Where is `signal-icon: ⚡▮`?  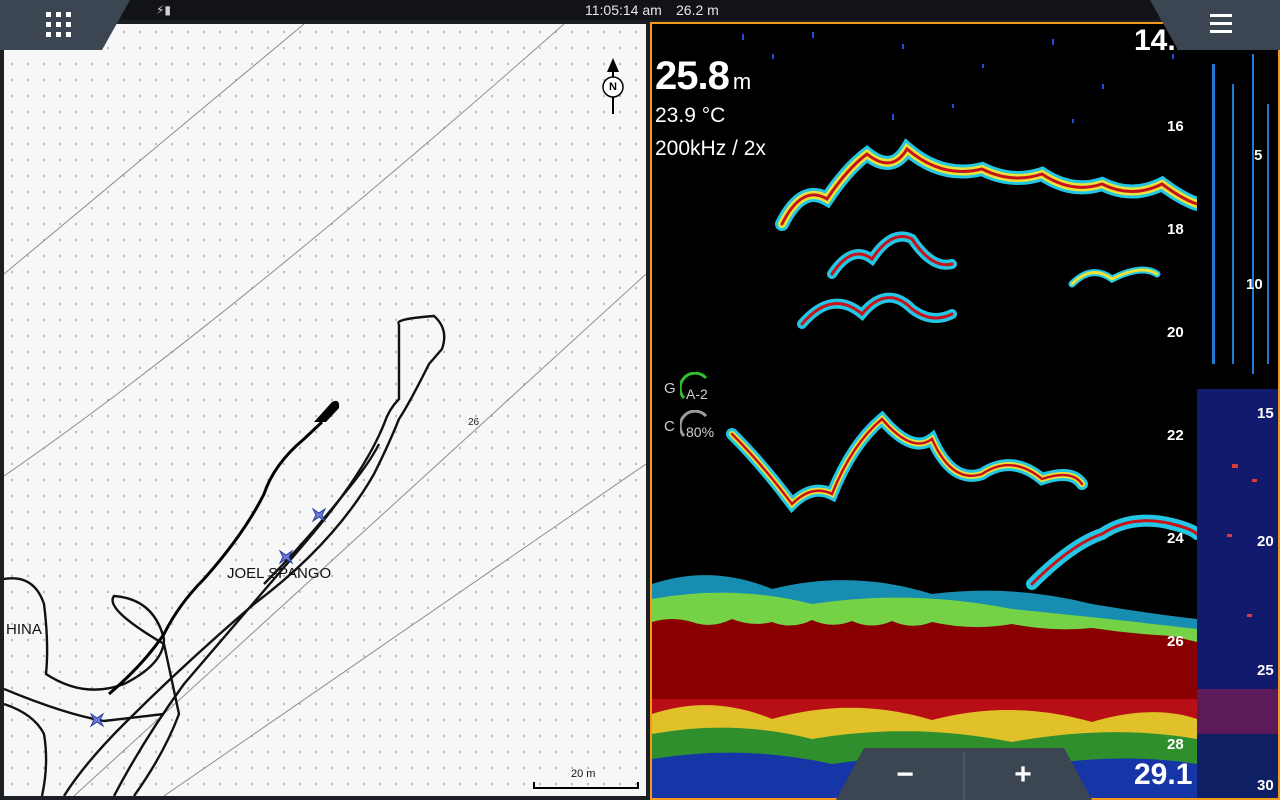
signal-icon: ⚡▮ is located at coordinates (164, 10).